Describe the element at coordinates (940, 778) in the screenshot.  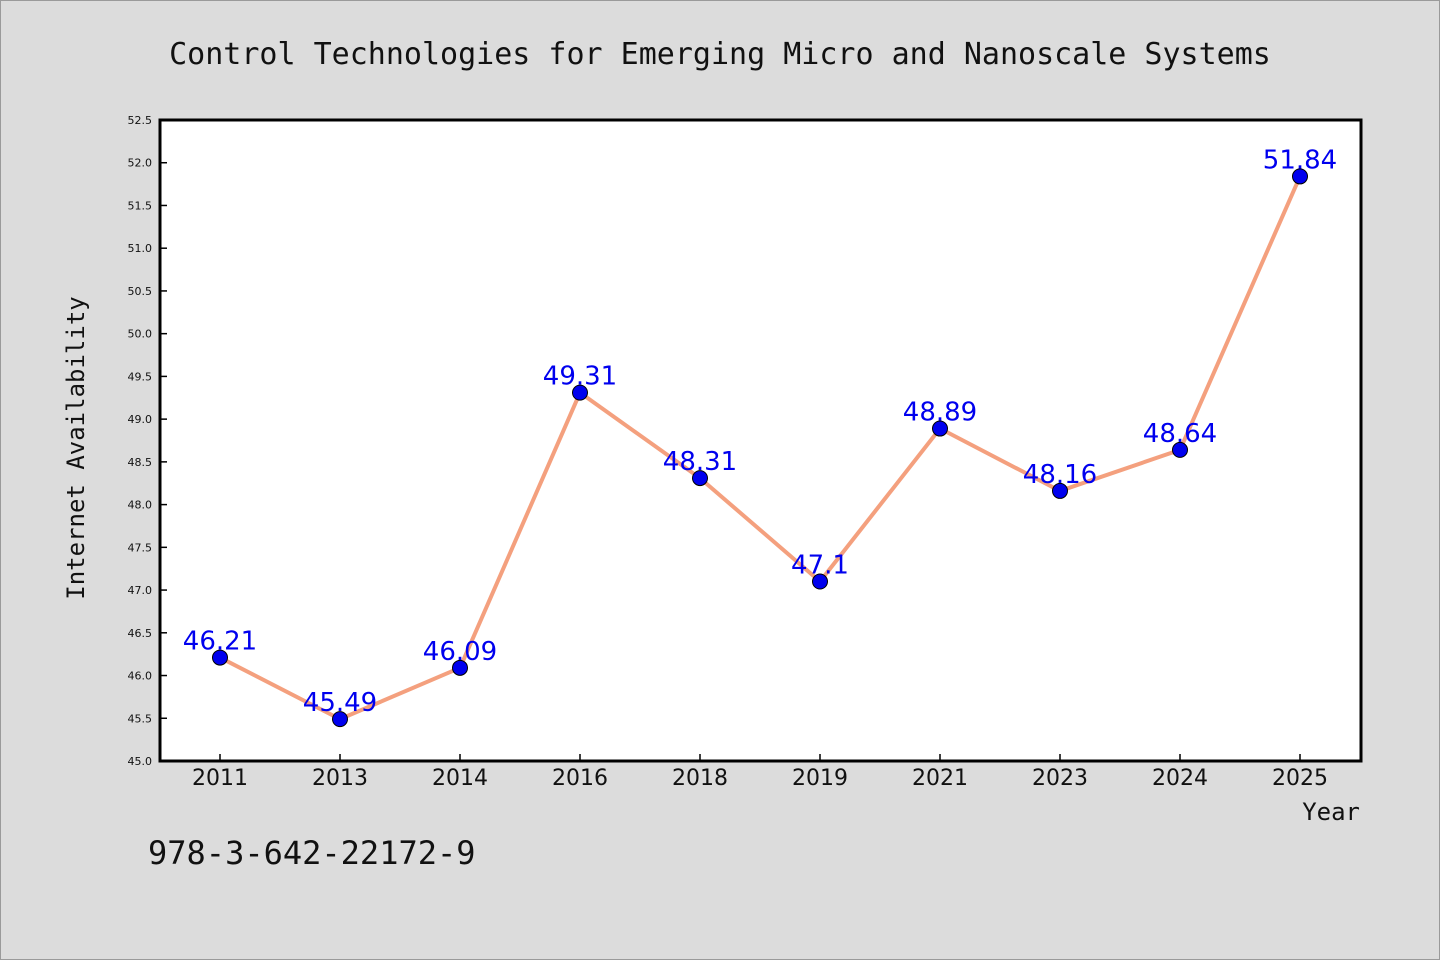
I see `x-tick-label: 2021` at that location.